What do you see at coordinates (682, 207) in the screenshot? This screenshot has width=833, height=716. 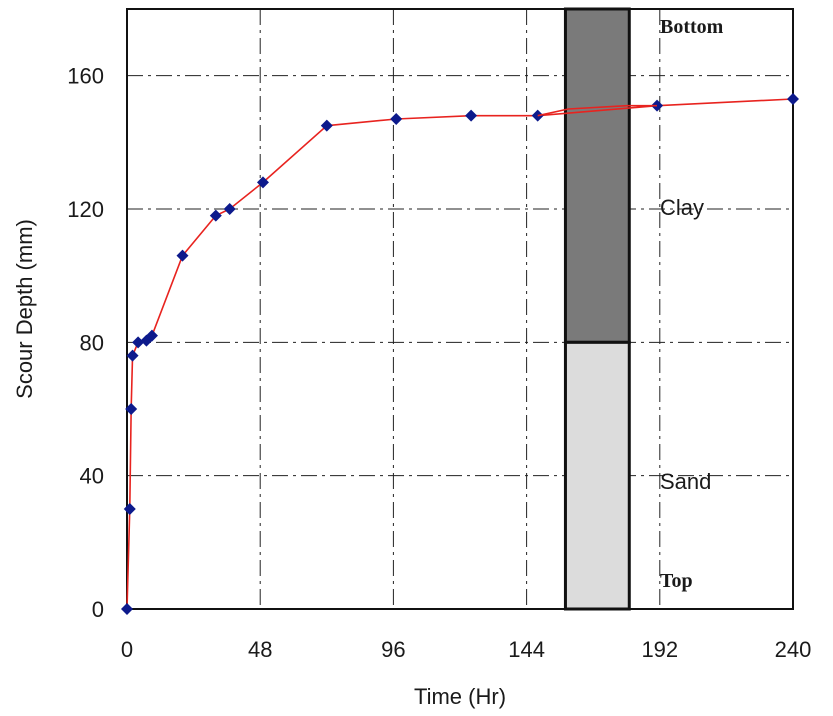 I see `soil-clay-label: Clay` at bounding box center [682, 207].